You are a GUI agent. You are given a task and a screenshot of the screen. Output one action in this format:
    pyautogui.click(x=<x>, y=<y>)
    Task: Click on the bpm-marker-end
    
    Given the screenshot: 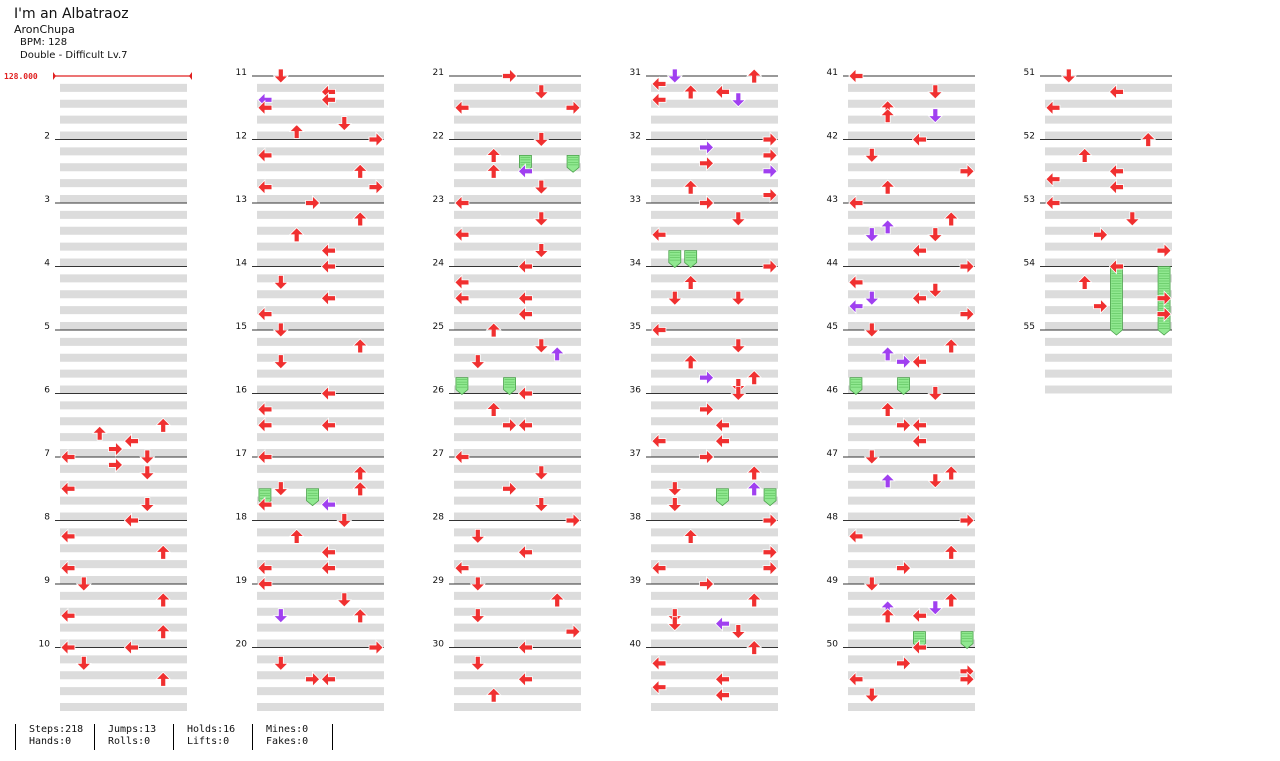 What is the action you would take?
    pyautogui.click(x=190, y=76)
    